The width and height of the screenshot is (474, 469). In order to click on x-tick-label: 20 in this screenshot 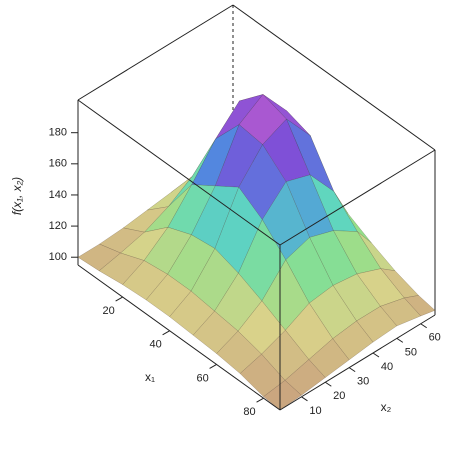, I will do `click(109, 311)`.